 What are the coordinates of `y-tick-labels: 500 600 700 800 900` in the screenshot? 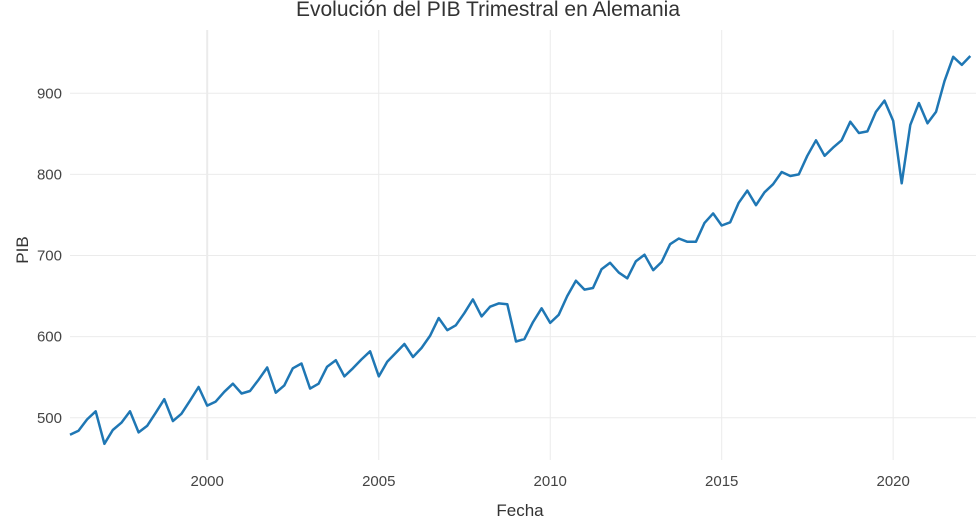 It's located at (49, 256).